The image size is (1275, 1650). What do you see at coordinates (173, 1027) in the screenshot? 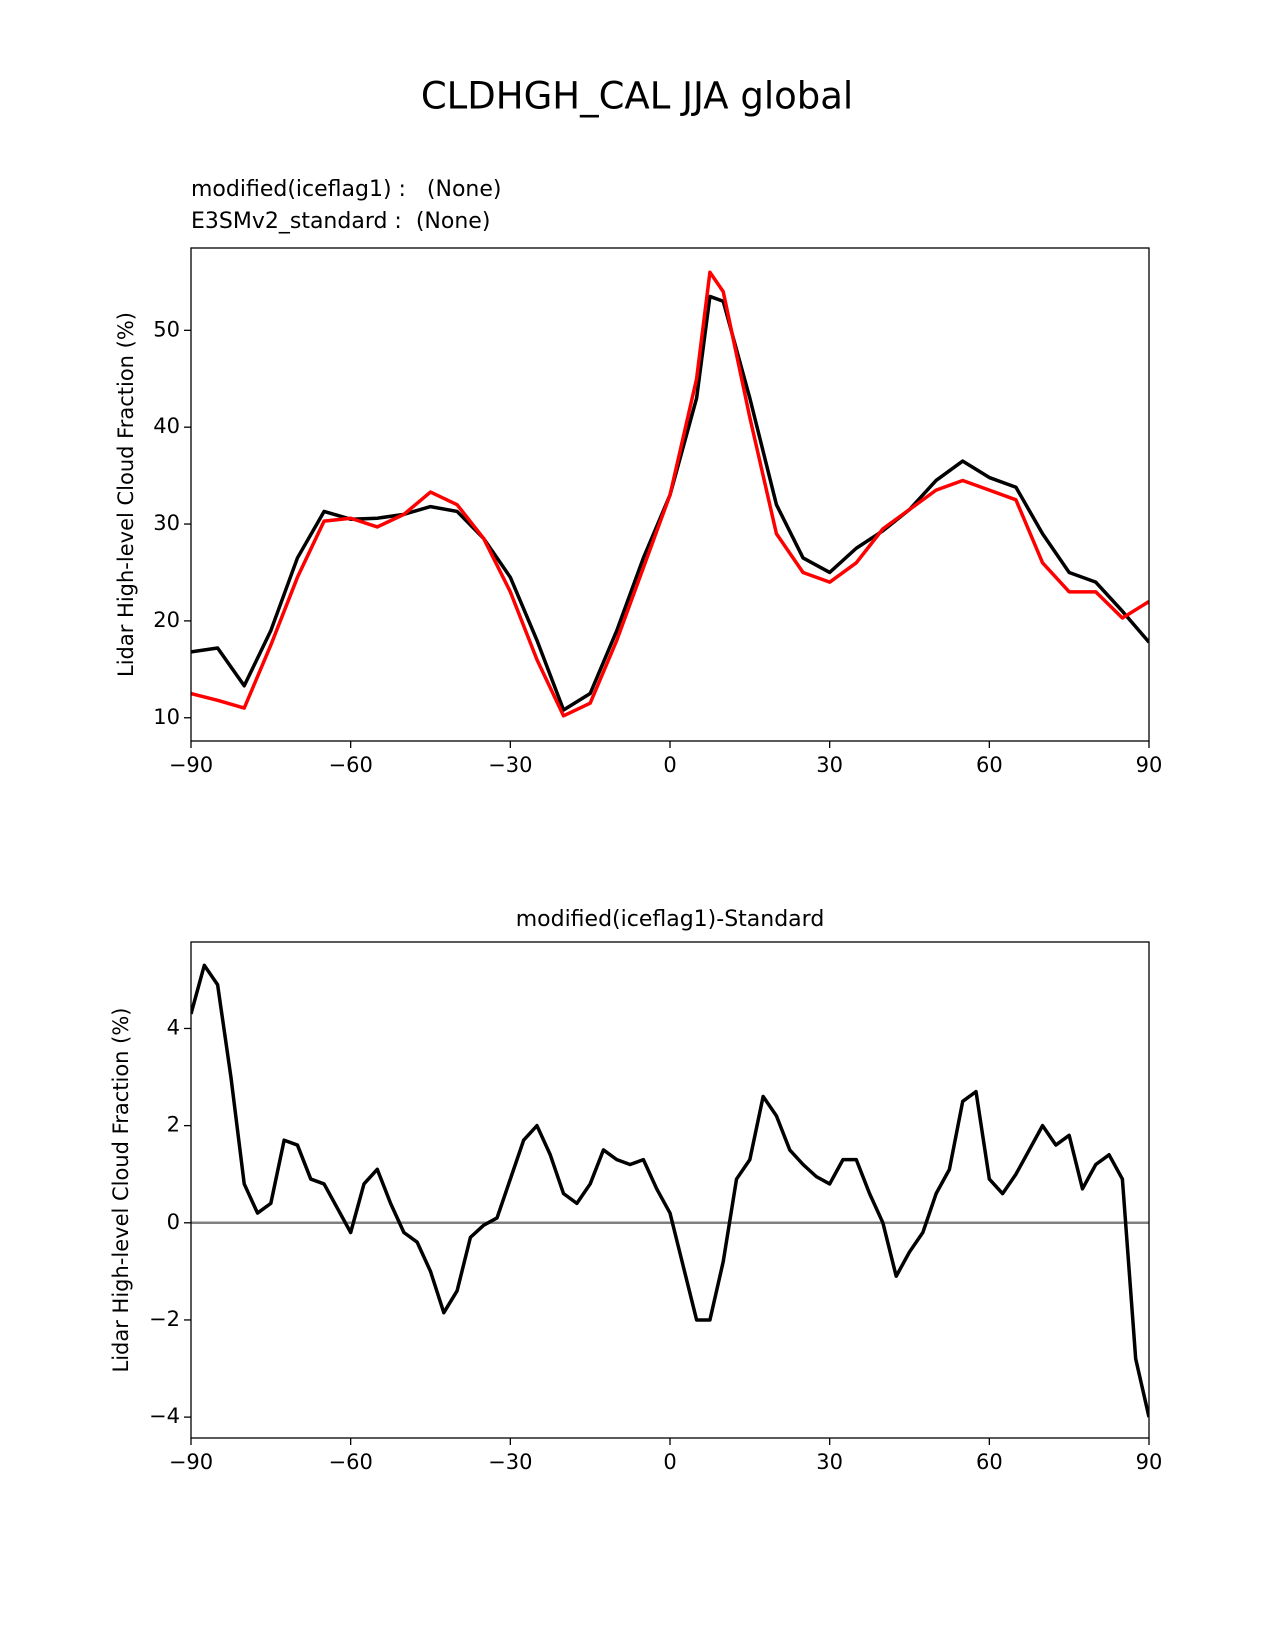
I see `y-tick-label: 4` at bounding box center [173, 1027].